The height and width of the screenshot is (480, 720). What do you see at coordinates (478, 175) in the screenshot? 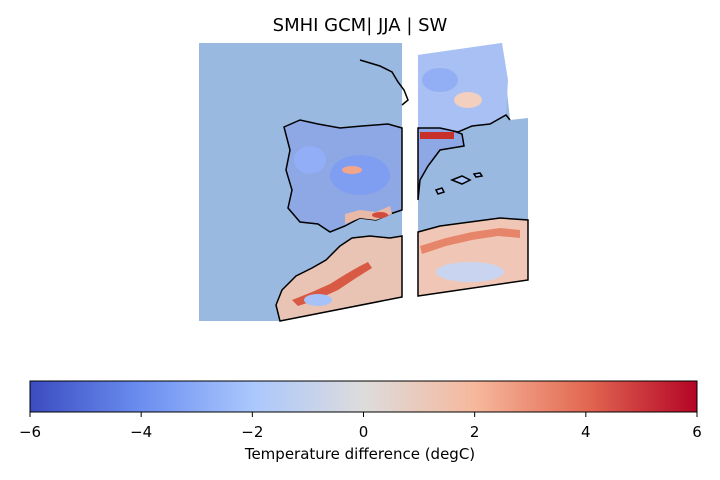
I see `balearic-menorca` at bounding box center [478, 175].